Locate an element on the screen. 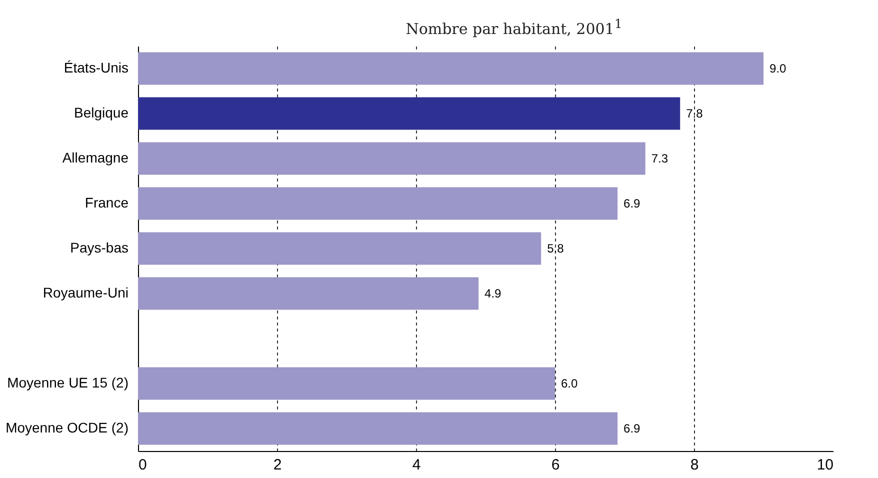 This screenshot has width=878, height=478. data-label: 9.0 is located at coordinates (778, 69).